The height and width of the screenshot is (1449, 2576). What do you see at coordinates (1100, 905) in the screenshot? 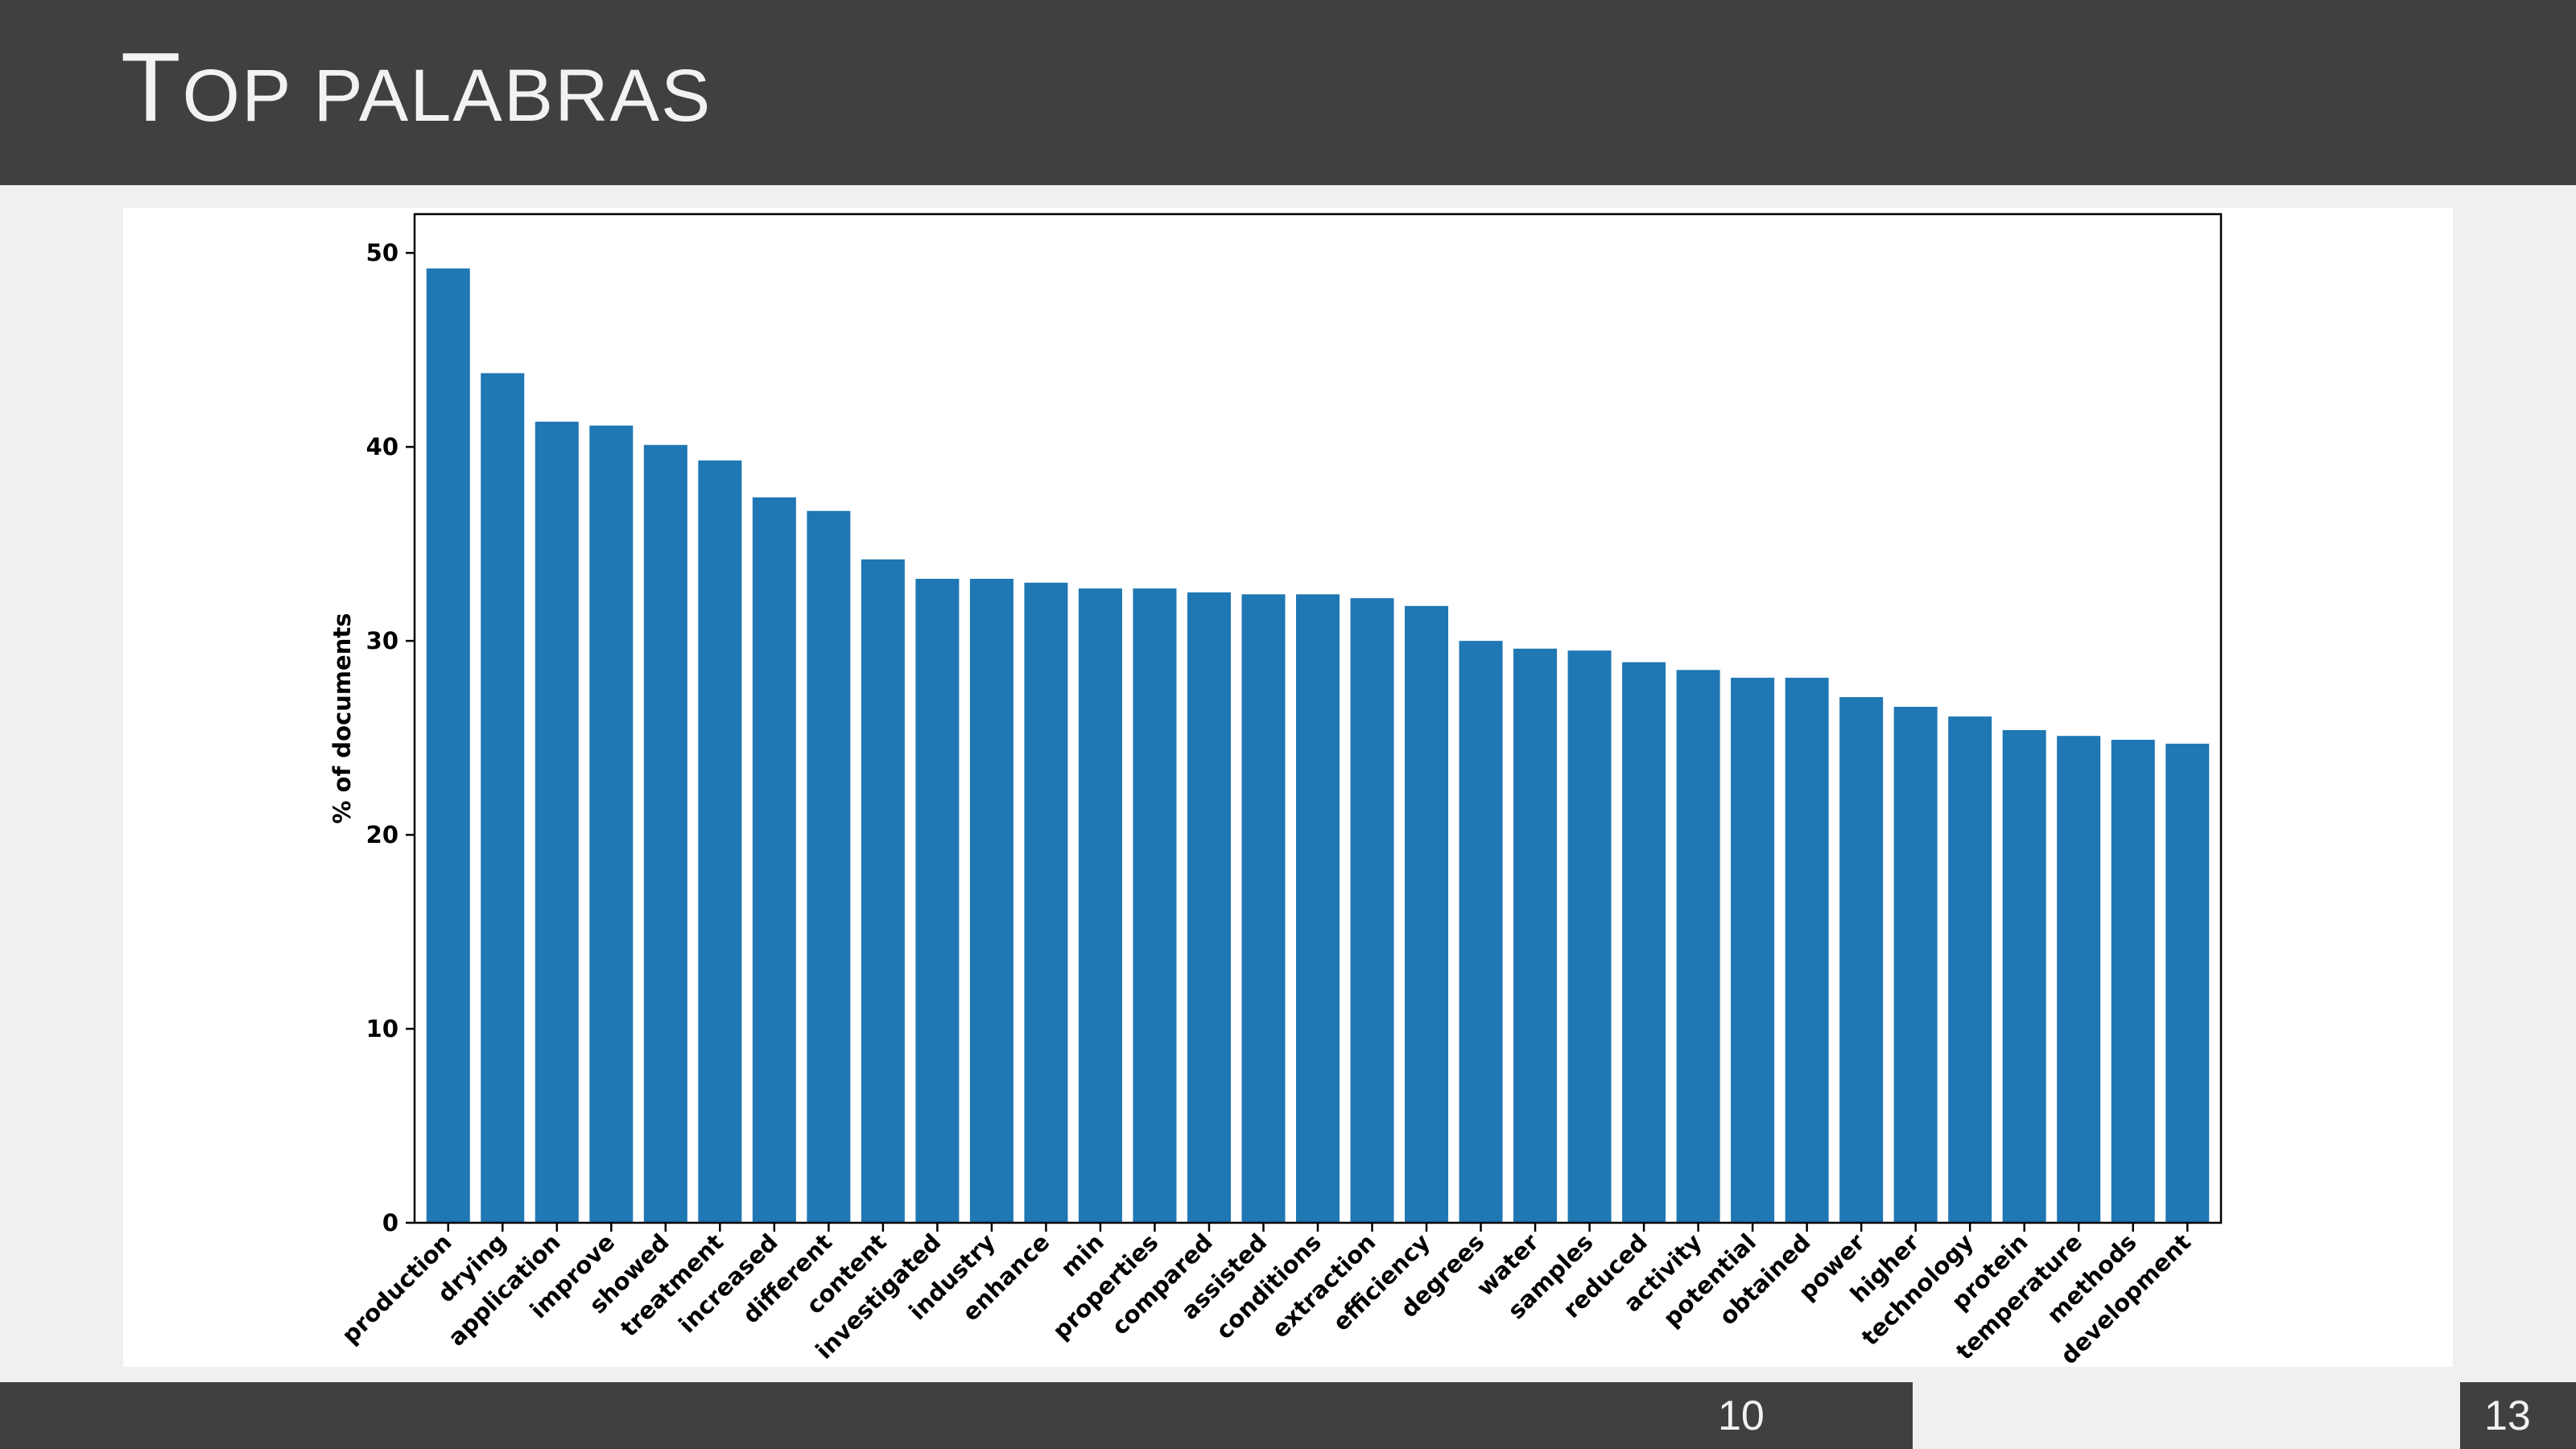
I see `bar-min` at bounding box center [1100, 905].